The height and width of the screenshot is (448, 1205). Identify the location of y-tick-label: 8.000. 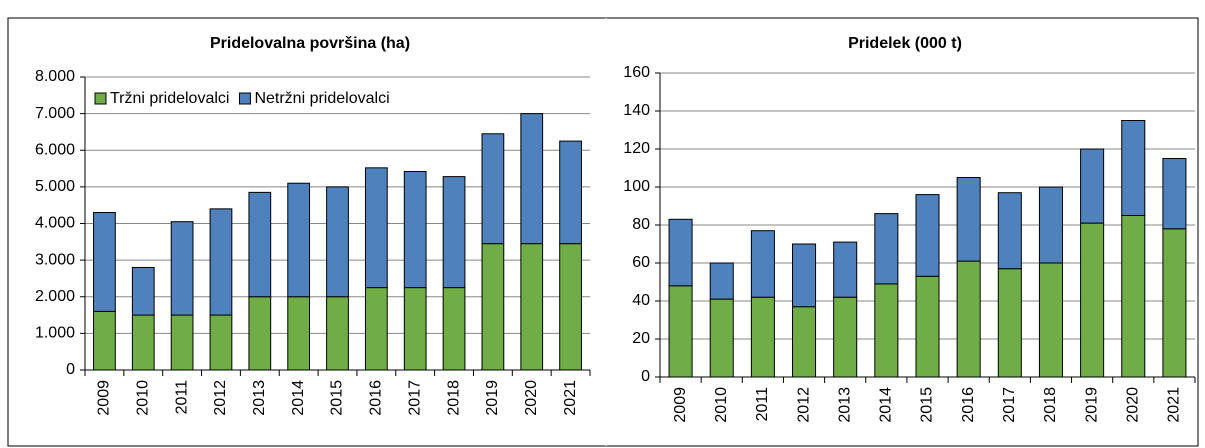
(55, 76).